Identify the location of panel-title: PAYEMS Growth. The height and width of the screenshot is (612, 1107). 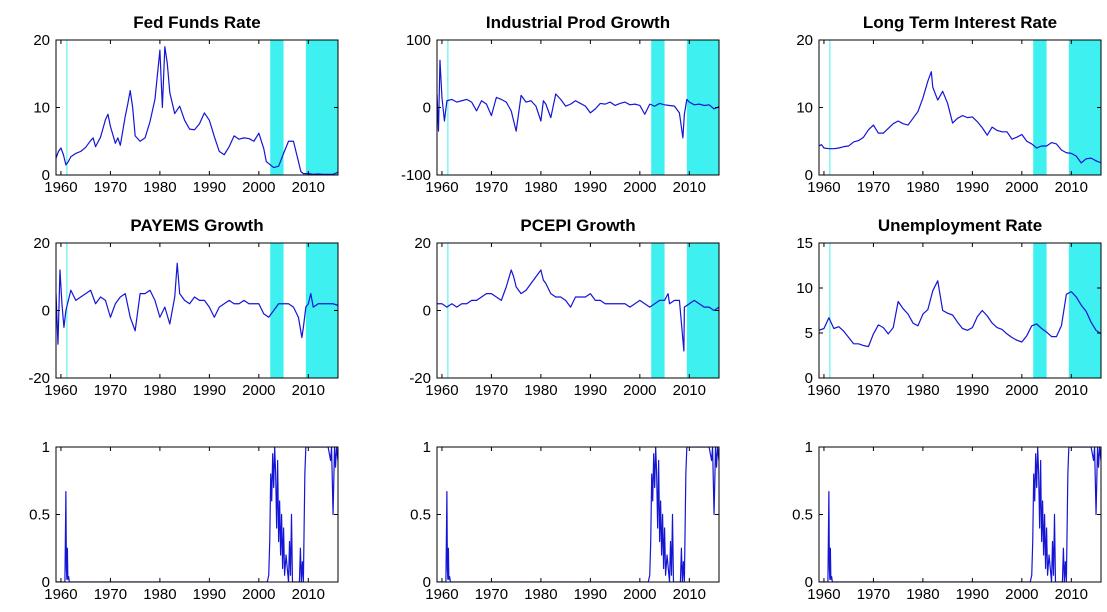
(196, 225).